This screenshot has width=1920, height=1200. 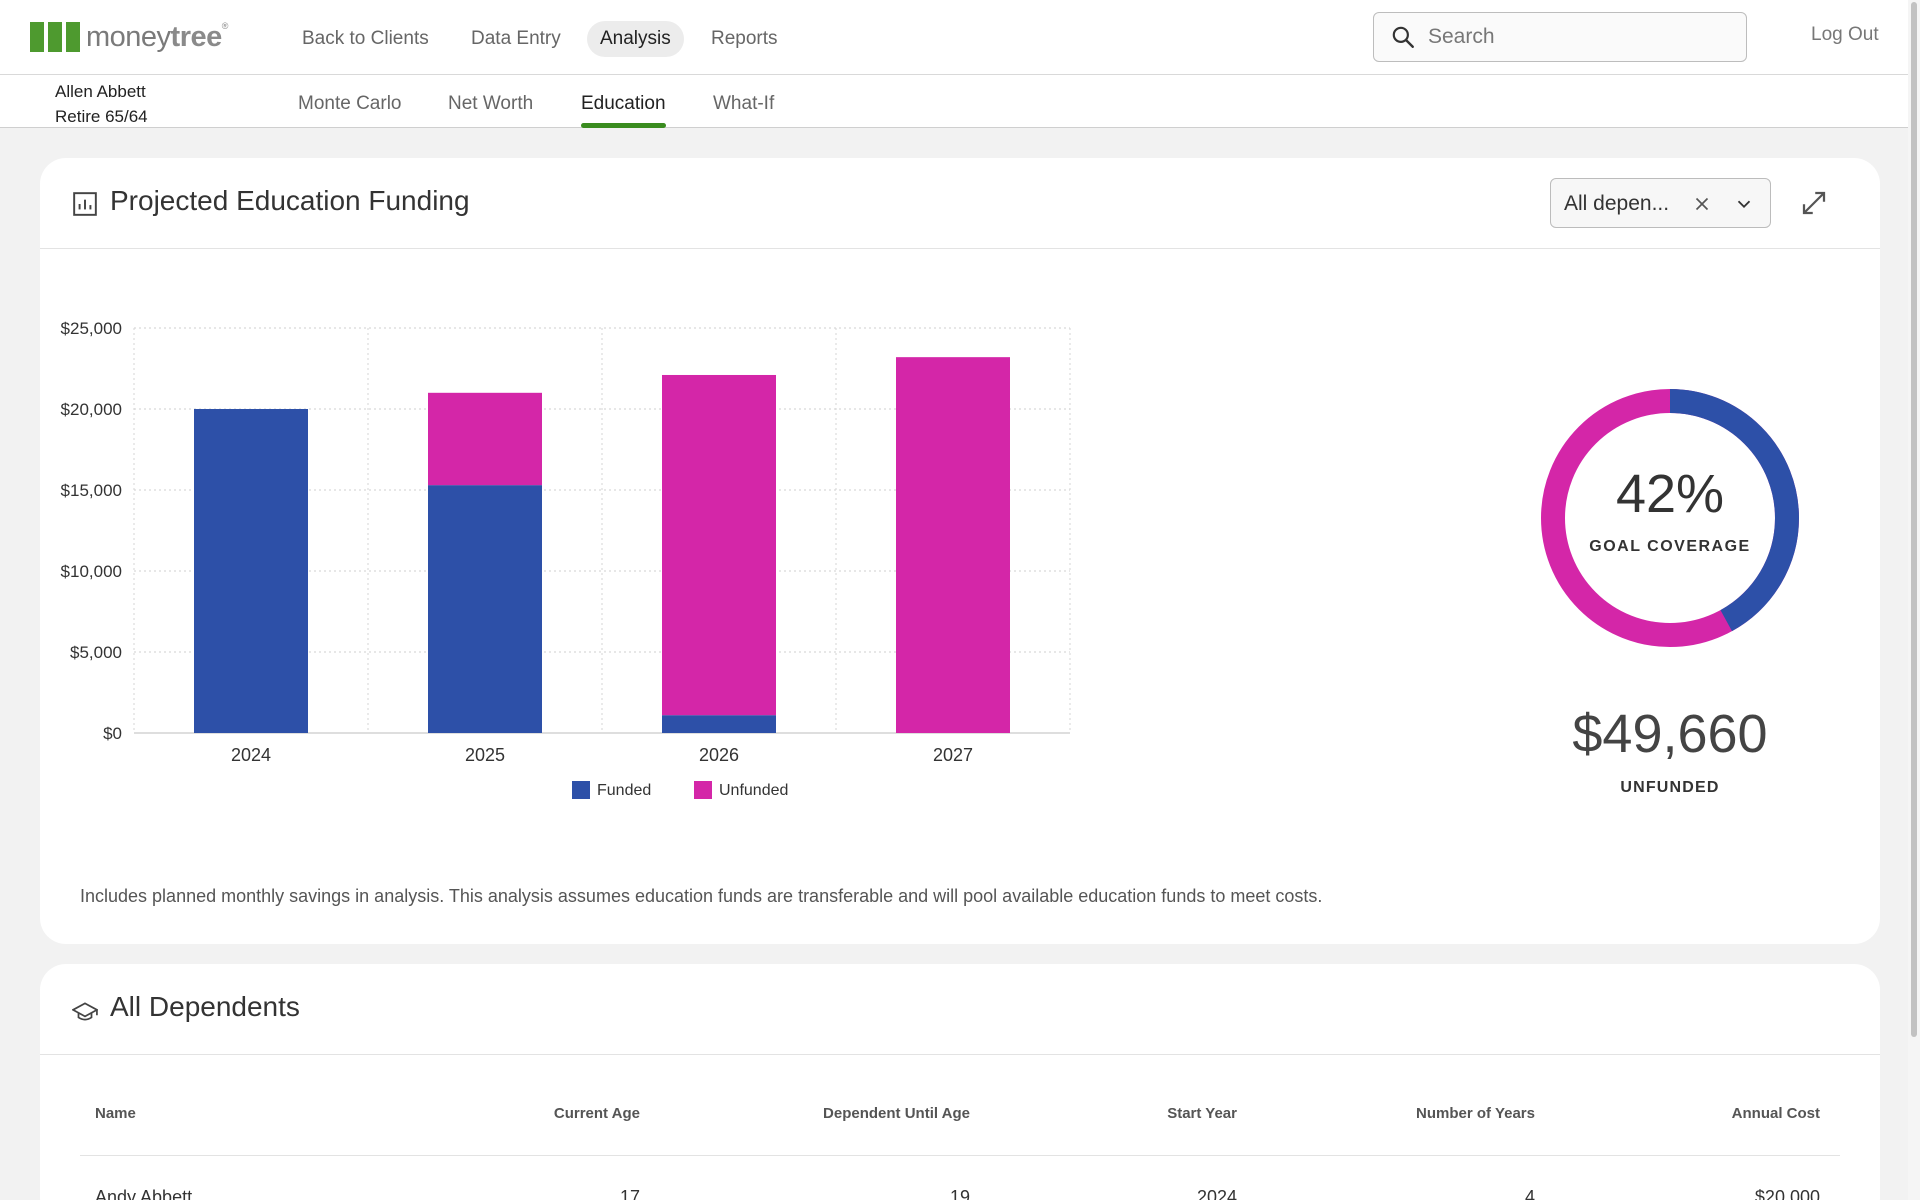 What do you see at coordinates (251, 571) in the screenshot?
I see `bar-funded-2024` at bounding box center [251, 571].